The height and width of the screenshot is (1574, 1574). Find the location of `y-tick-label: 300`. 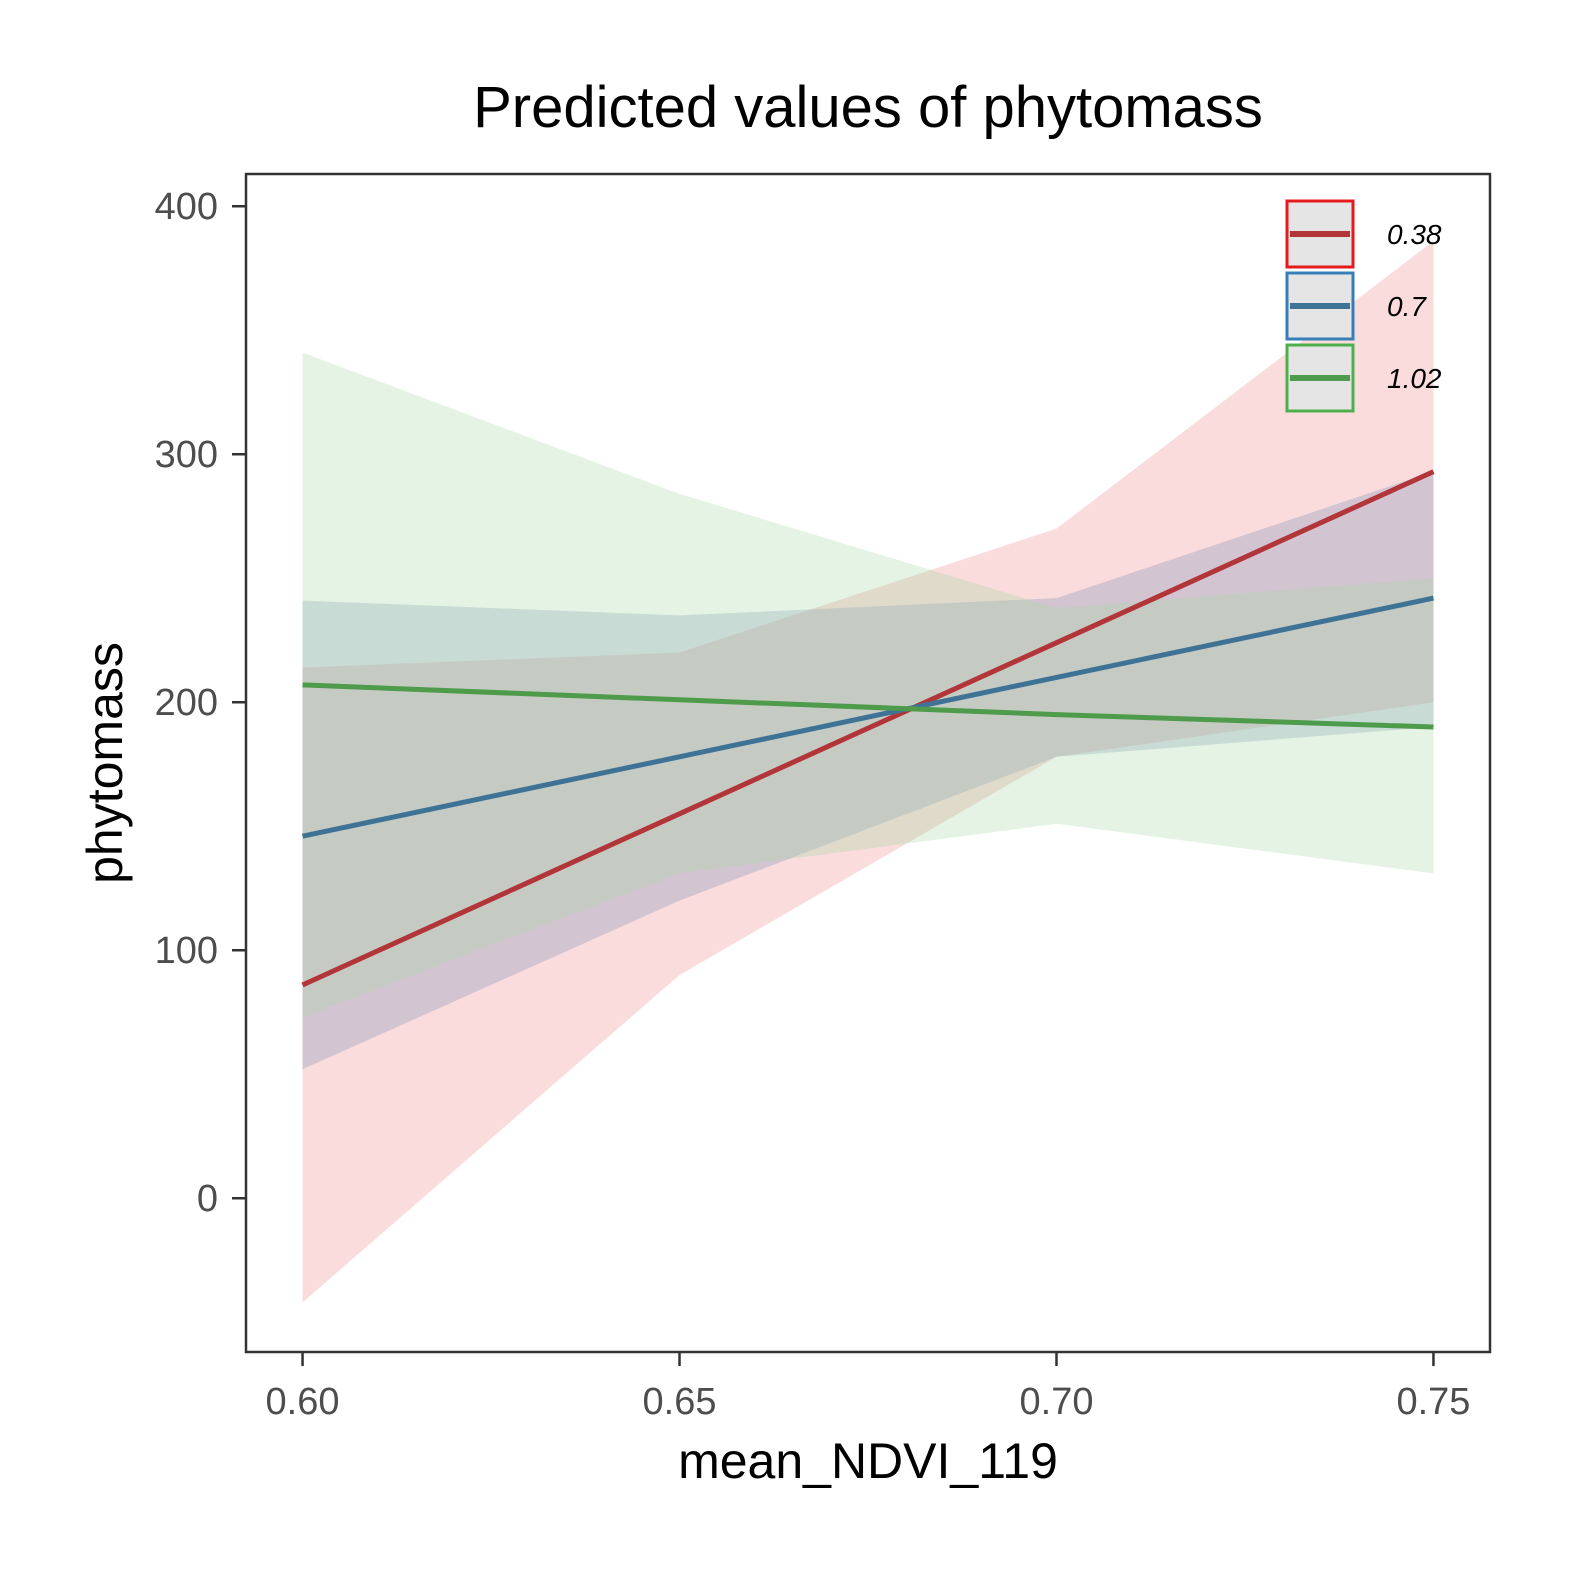

y-tick-label: 300 is located at coordinates (186, 455).